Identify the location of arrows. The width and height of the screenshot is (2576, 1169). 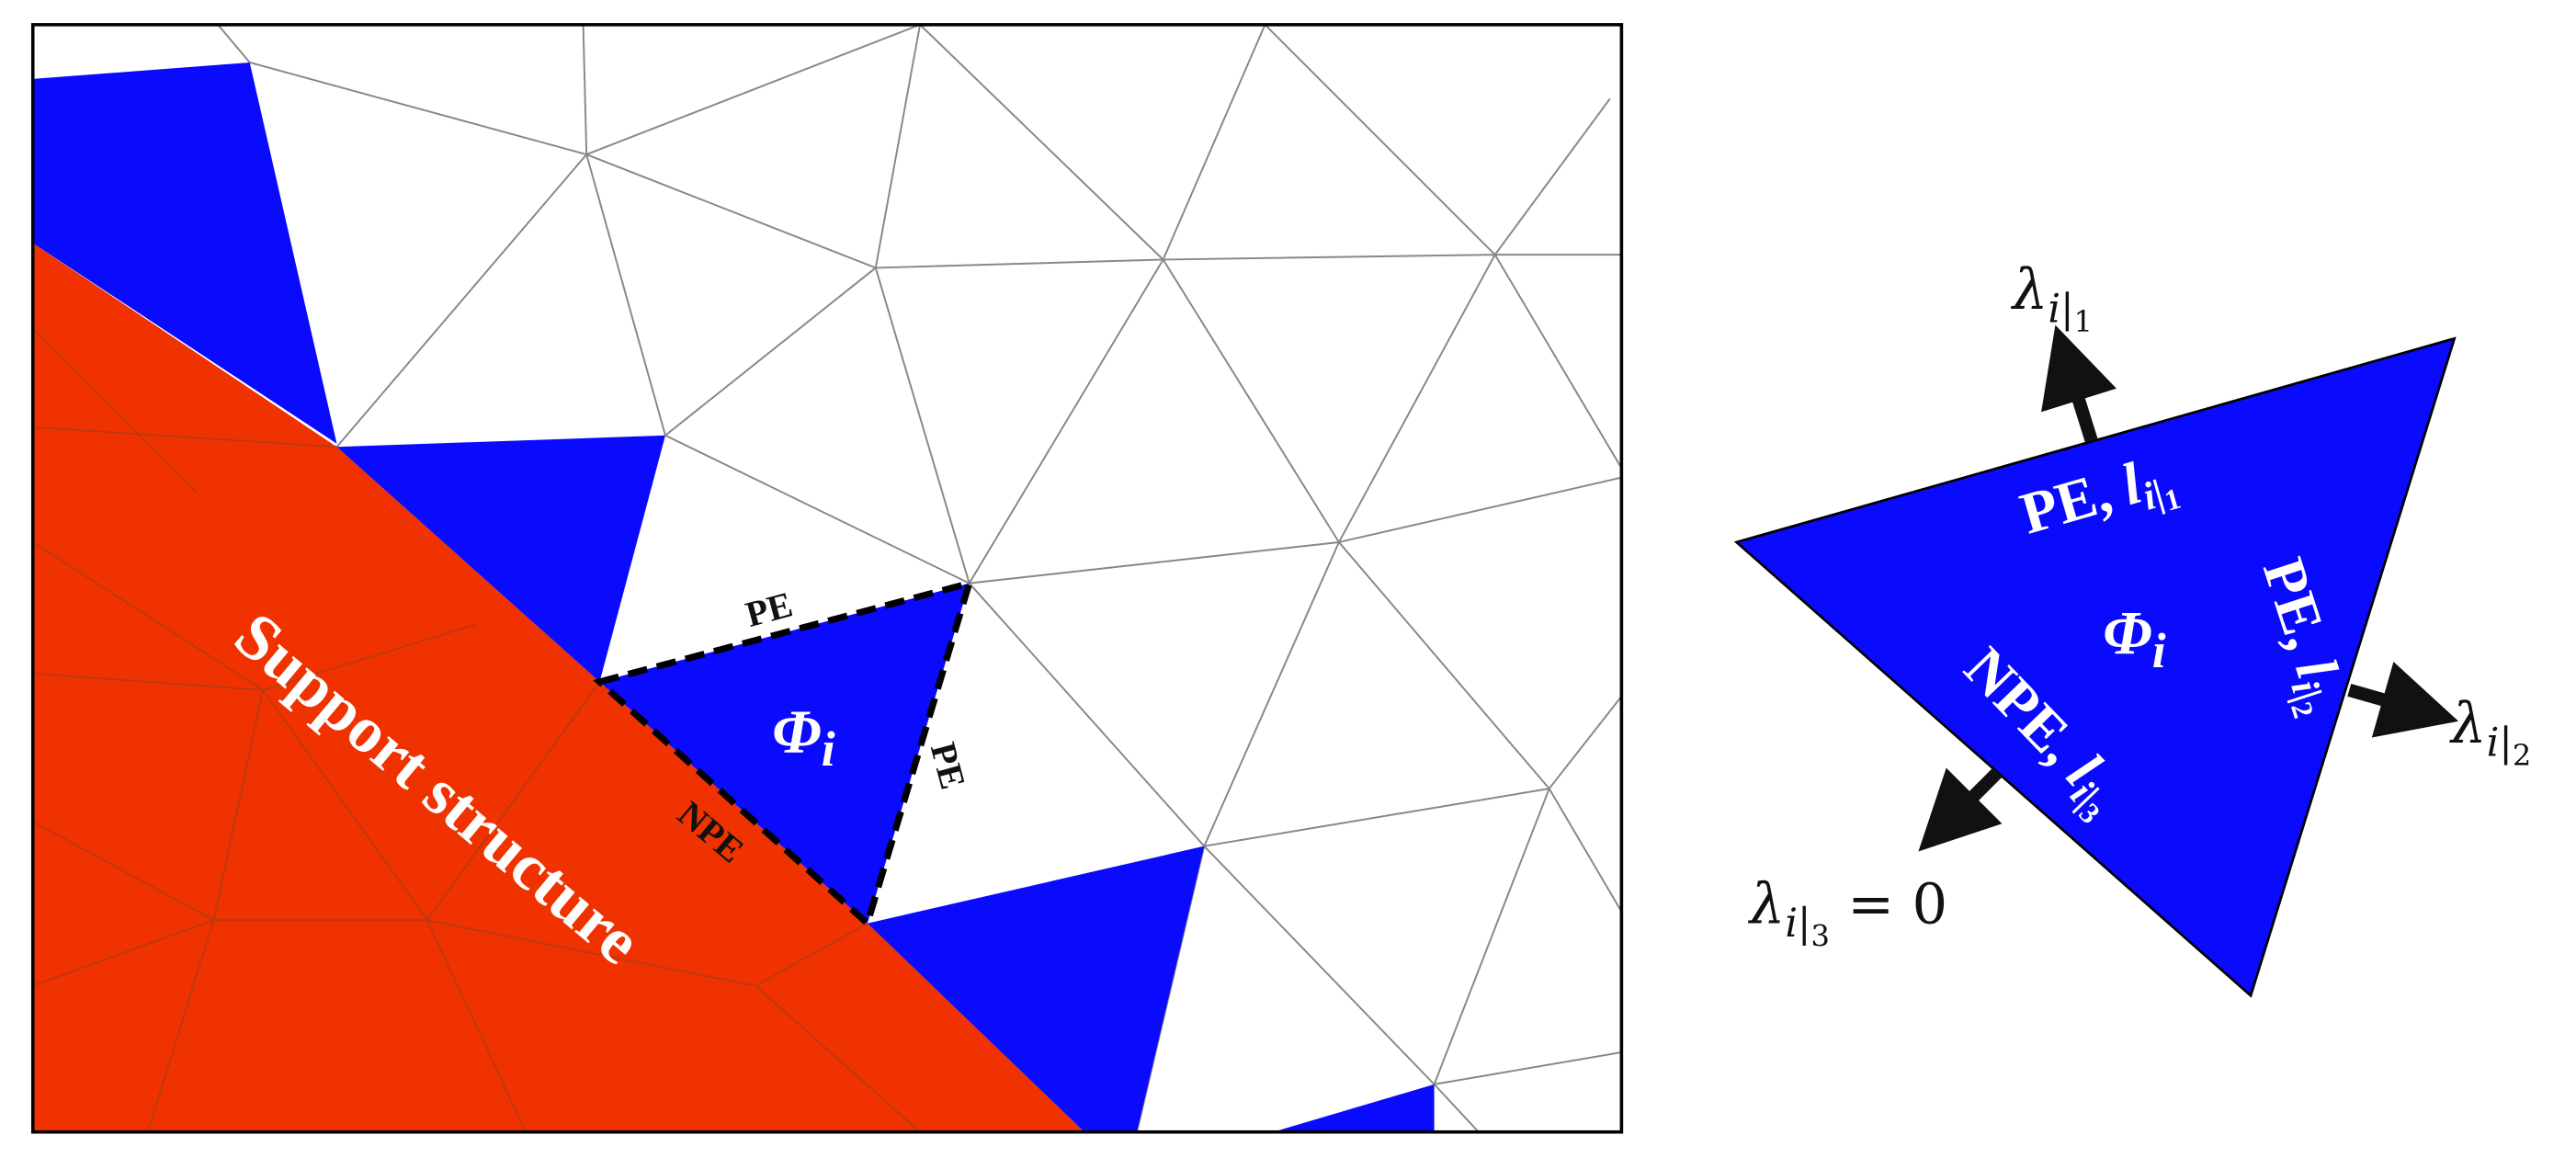
(2189, 588).